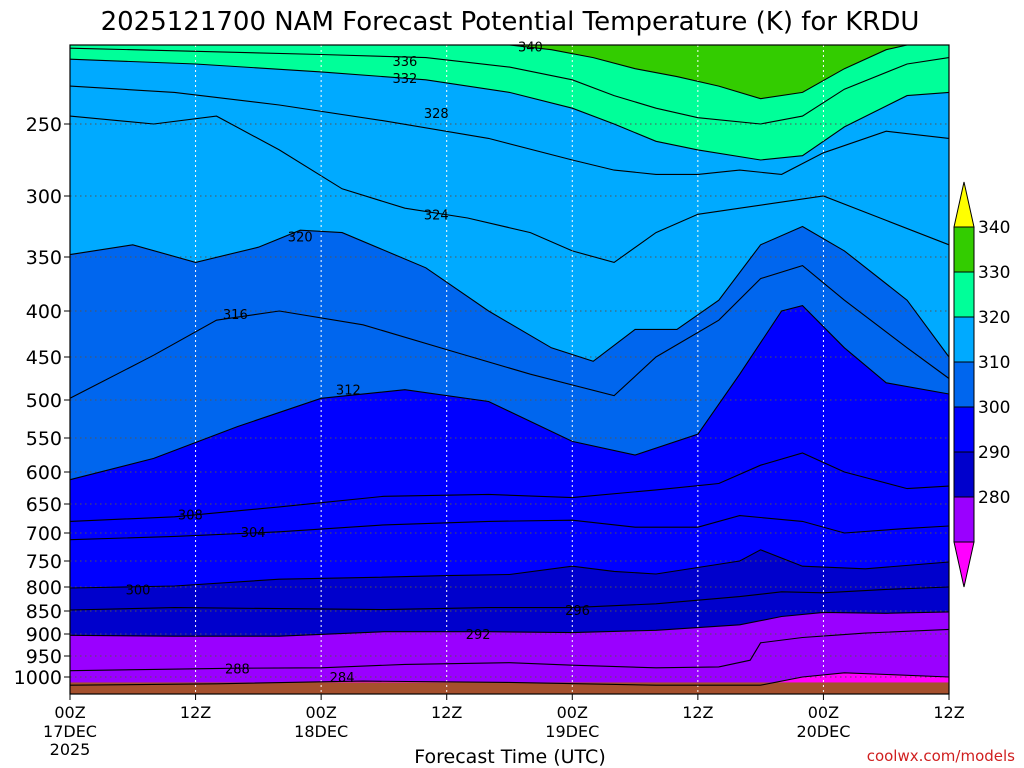 Image resolution: width=1024 pixels, height=768 pixels. What do you see at coordinates (237, 670) in the screenshot?
I see `contour-label: 288` at bounding box center [237, 670].